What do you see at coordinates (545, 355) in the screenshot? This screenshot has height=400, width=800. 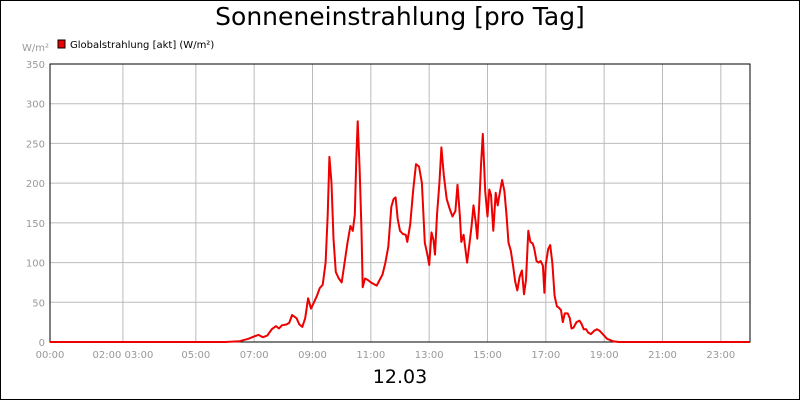 I see `x-tick-label: 17:00` at bounding box center [545, 355].